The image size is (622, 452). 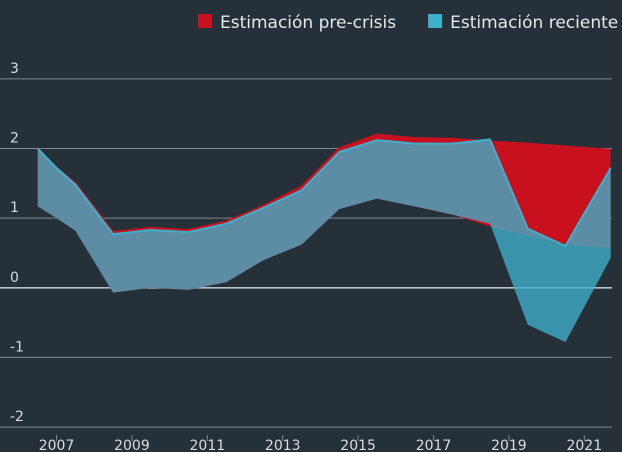 What do you see at coordinates (534, 23) in the screenshot?
I see `legend-label: Estimación reciente` at bounding box center [534, 23].